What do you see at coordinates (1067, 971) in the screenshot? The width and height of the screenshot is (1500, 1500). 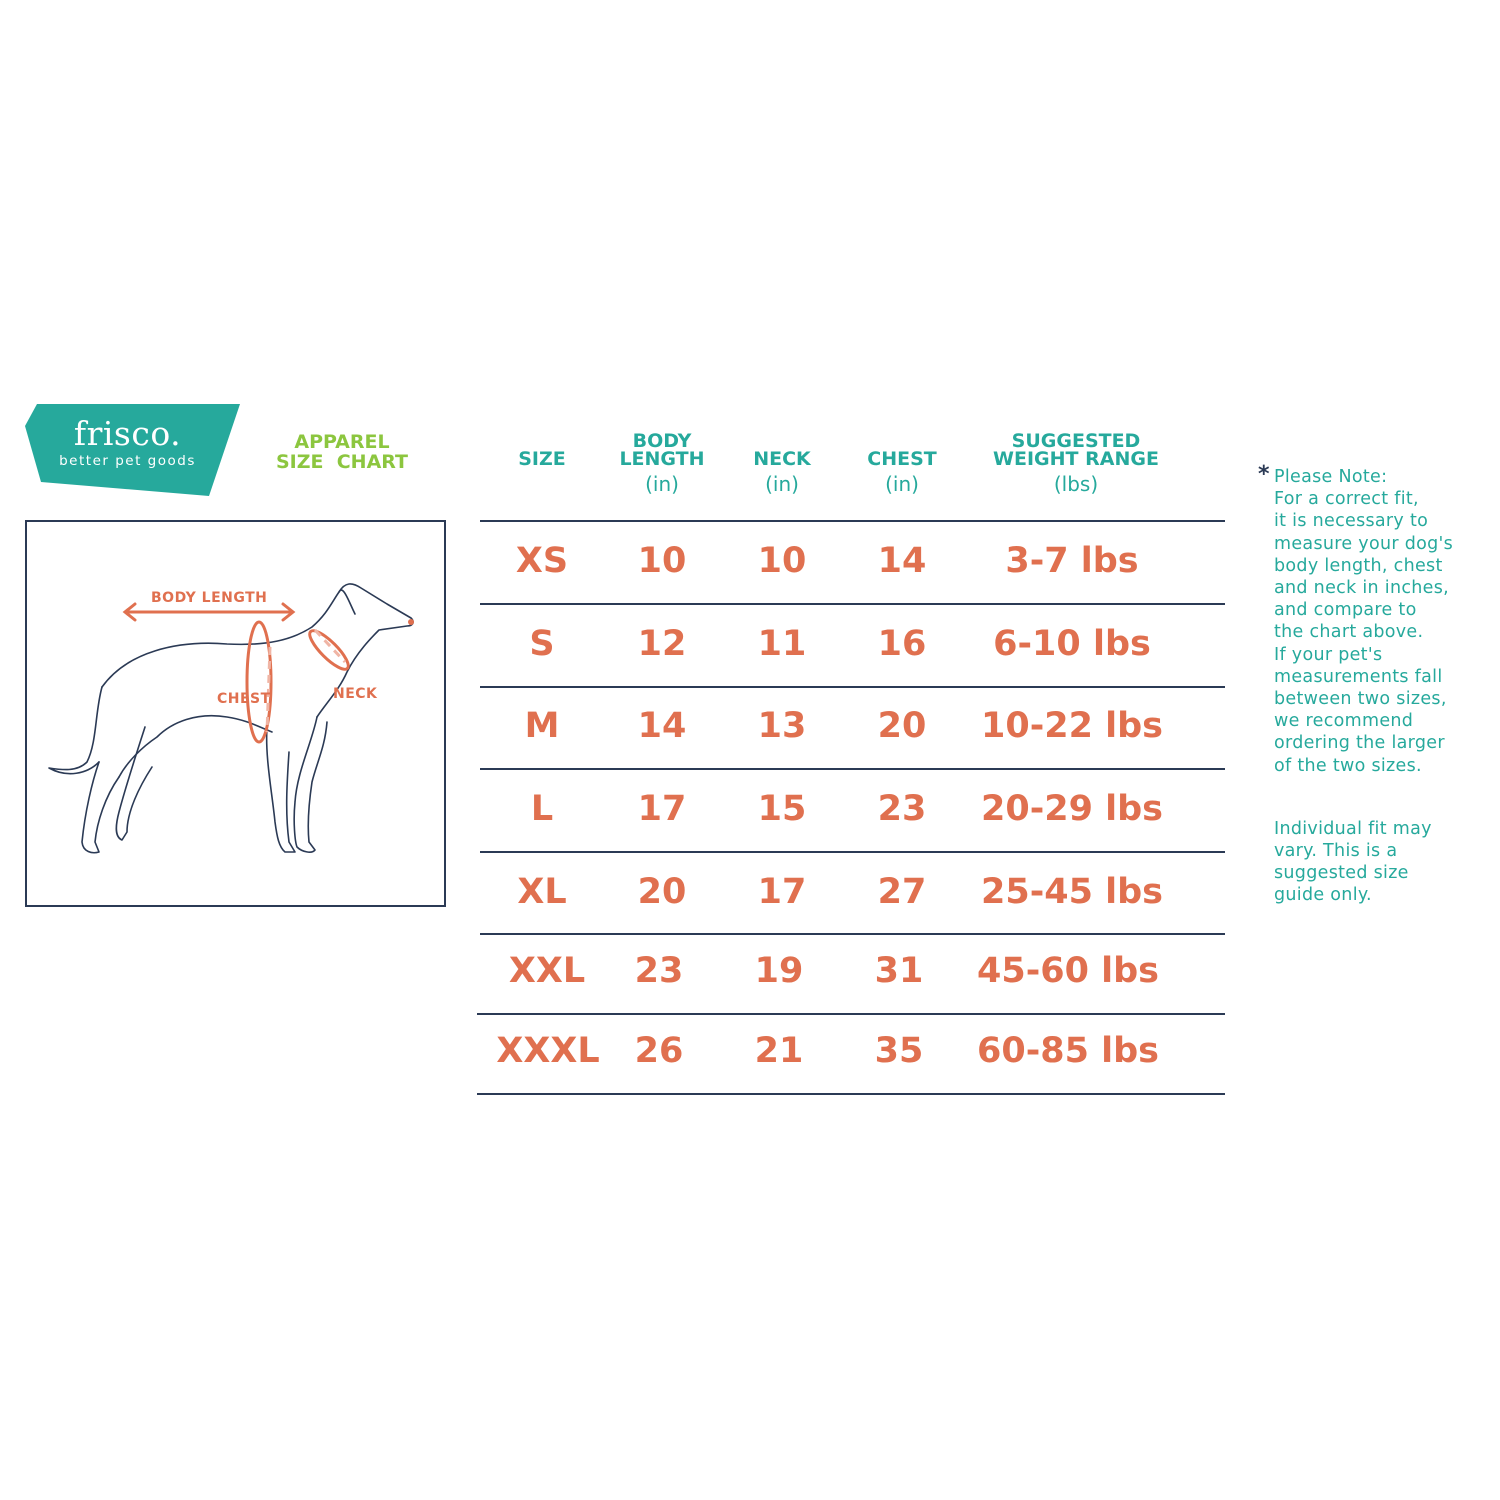 I see `cell-weight-range: 45-60 lbs` at bounding box center [1067, 971].